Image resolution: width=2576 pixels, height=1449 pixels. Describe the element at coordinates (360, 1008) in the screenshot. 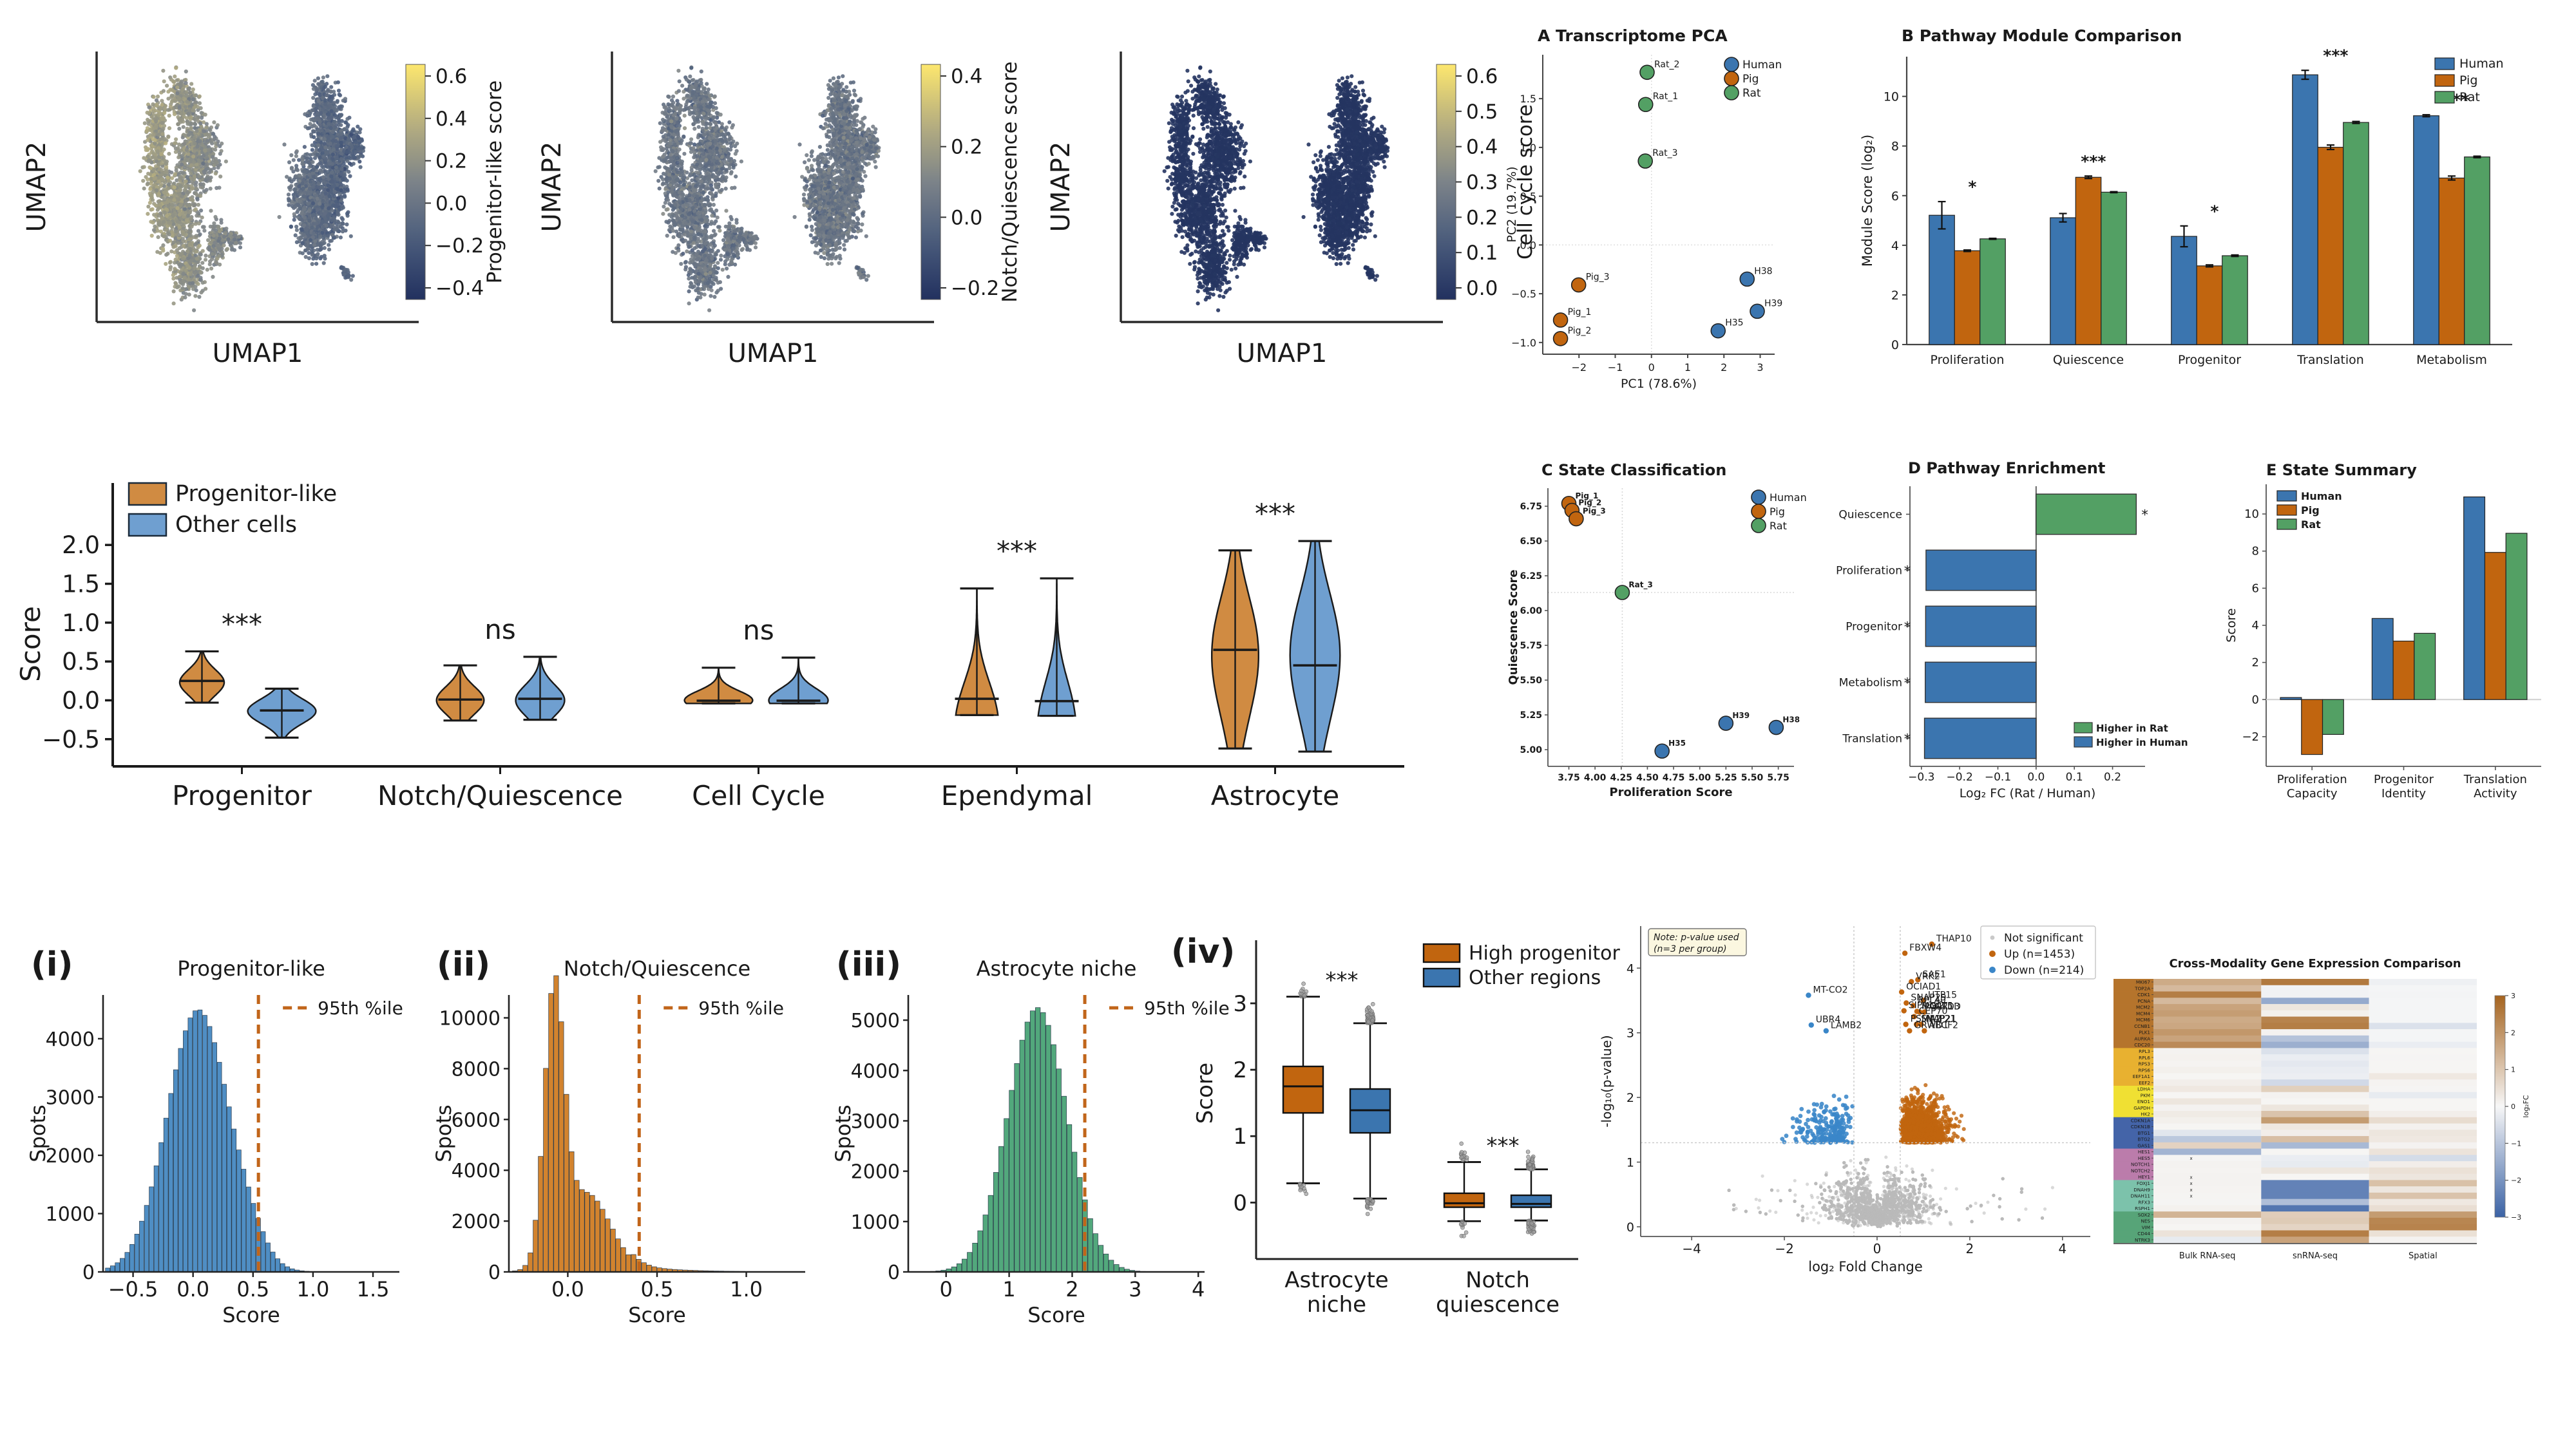

I see `hist-threshold-label: 95th %ile` at that location.